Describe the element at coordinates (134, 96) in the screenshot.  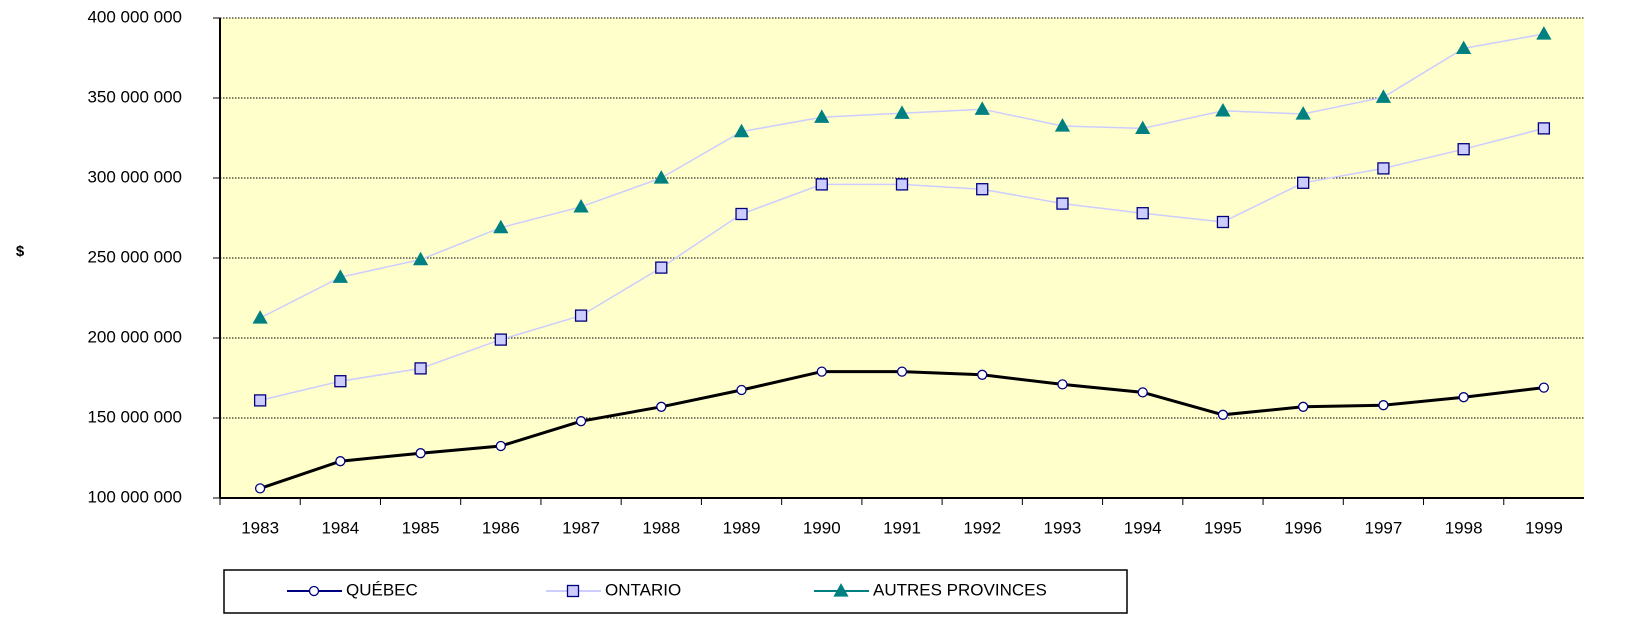
I see `y-tick-label: 350 000 000` at that location.